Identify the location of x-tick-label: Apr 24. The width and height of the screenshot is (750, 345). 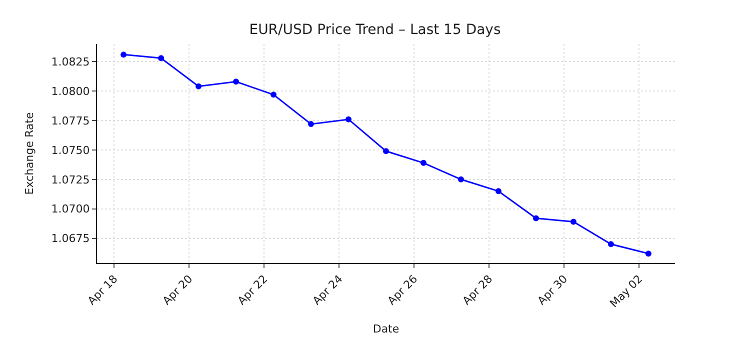
(328, 290).